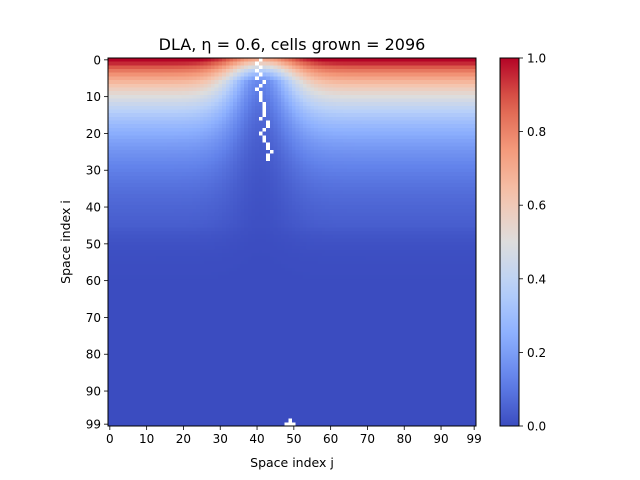  Describe the element at coordinates (93, 392) in the screenshot. I see `y-tick-label: 90` at that location.